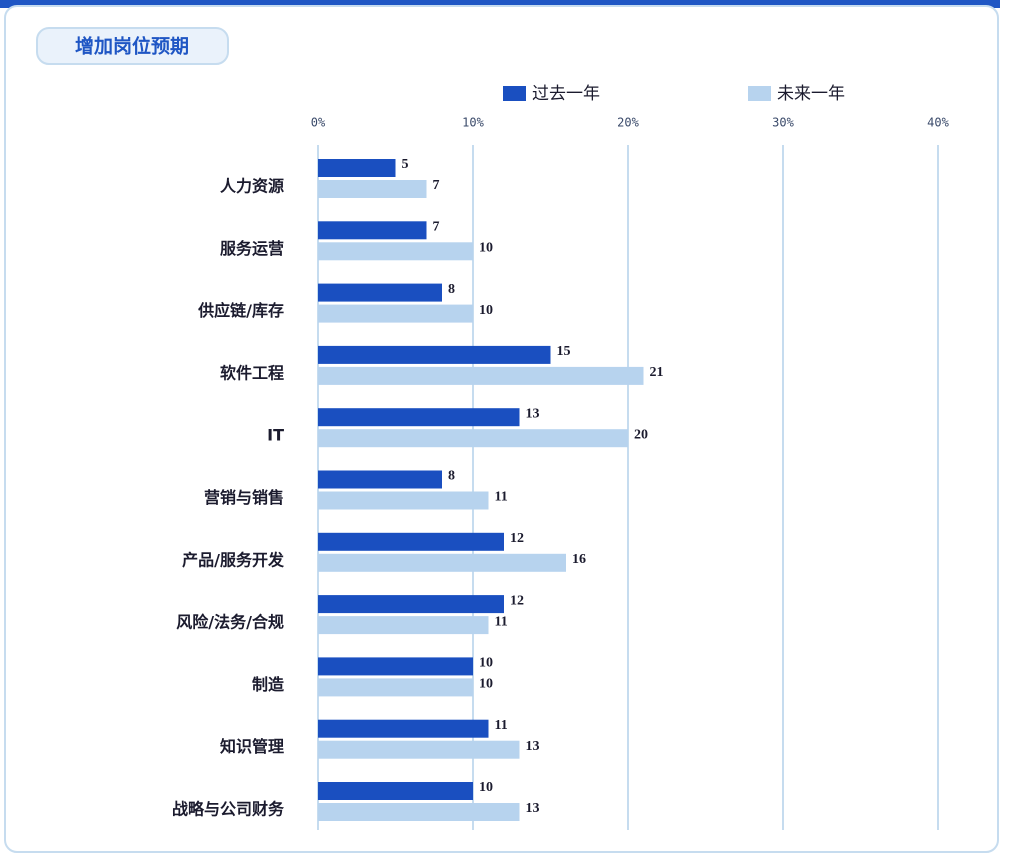  Describe the element at coordinates (228, 809) in the screenshot. I see `category-label: 战略与公司财务` at that location.